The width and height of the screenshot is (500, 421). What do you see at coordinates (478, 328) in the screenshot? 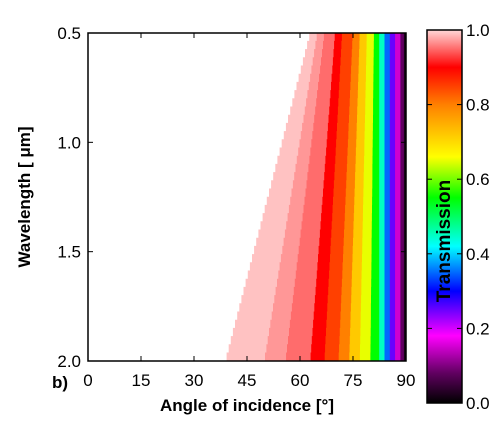
I see `colorbar-tick-label: 0.2` at bounding box center [478, 328].